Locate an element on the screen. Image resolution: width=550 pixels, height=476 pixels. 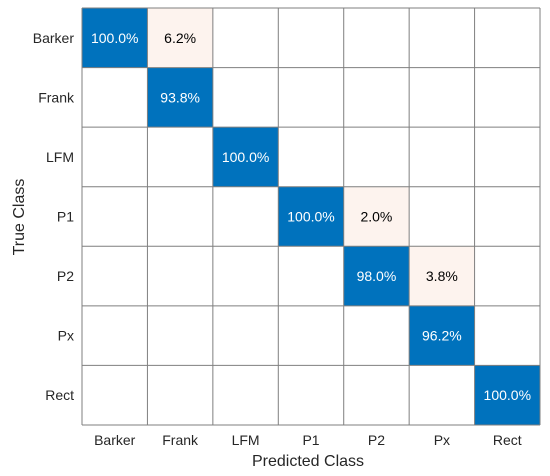
cell-p2-p2 is located at coordinates (376, 276).